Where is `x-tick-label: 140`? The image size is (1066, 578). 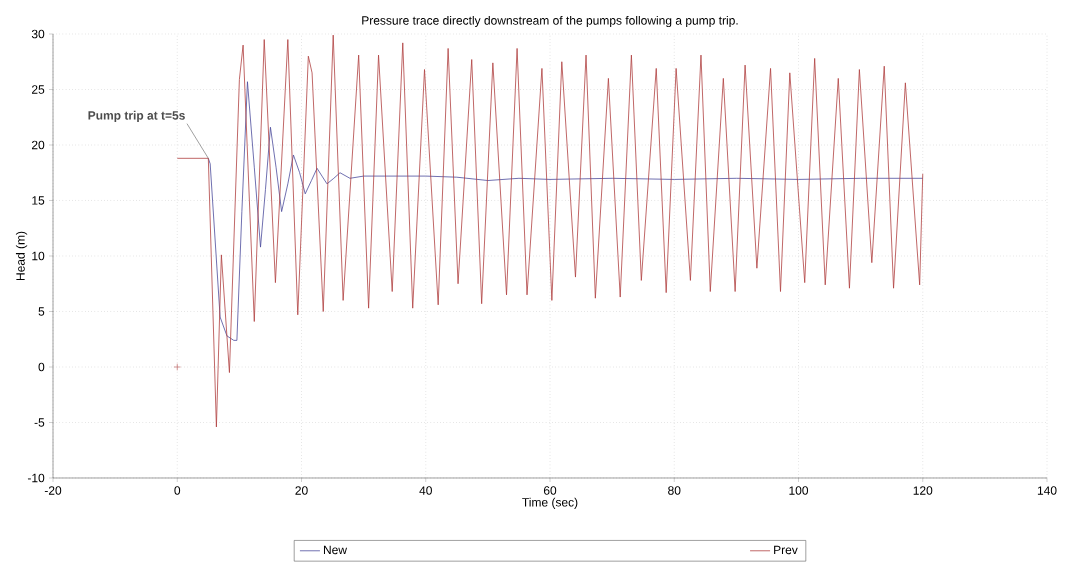
x-tick-label: 140 is located at coordinates (1047, 490).